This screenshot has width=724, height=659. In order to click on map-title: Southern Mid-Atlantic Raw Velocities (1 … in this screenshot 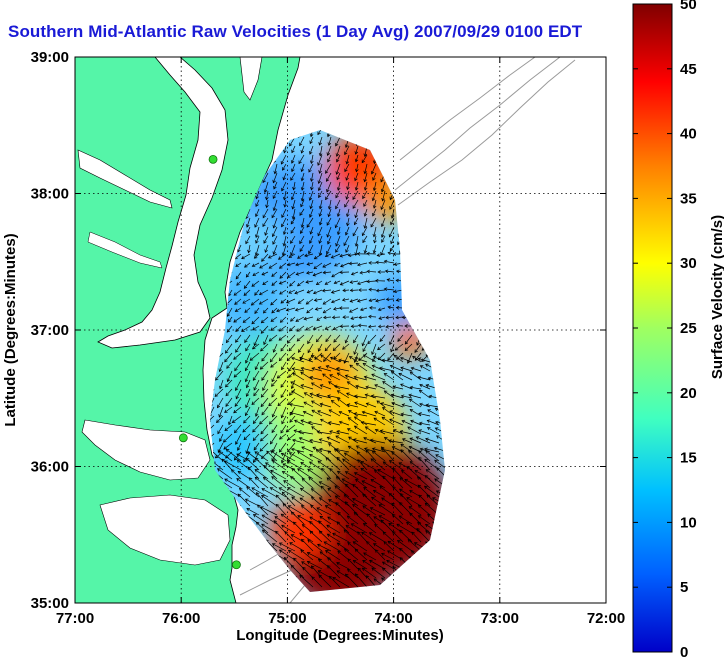, I will do `click(295, 31)`.